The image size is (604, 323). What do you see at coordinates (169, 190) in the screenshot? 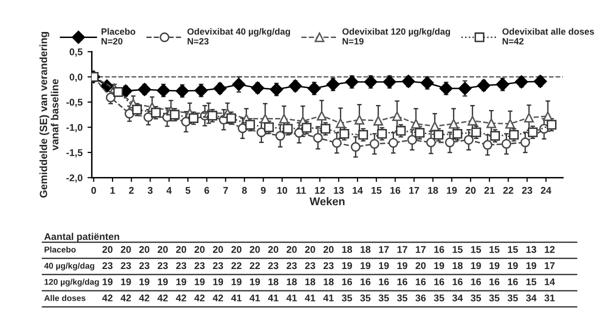
I see `x-tick-label: 4` at bounding box center [169, 190].